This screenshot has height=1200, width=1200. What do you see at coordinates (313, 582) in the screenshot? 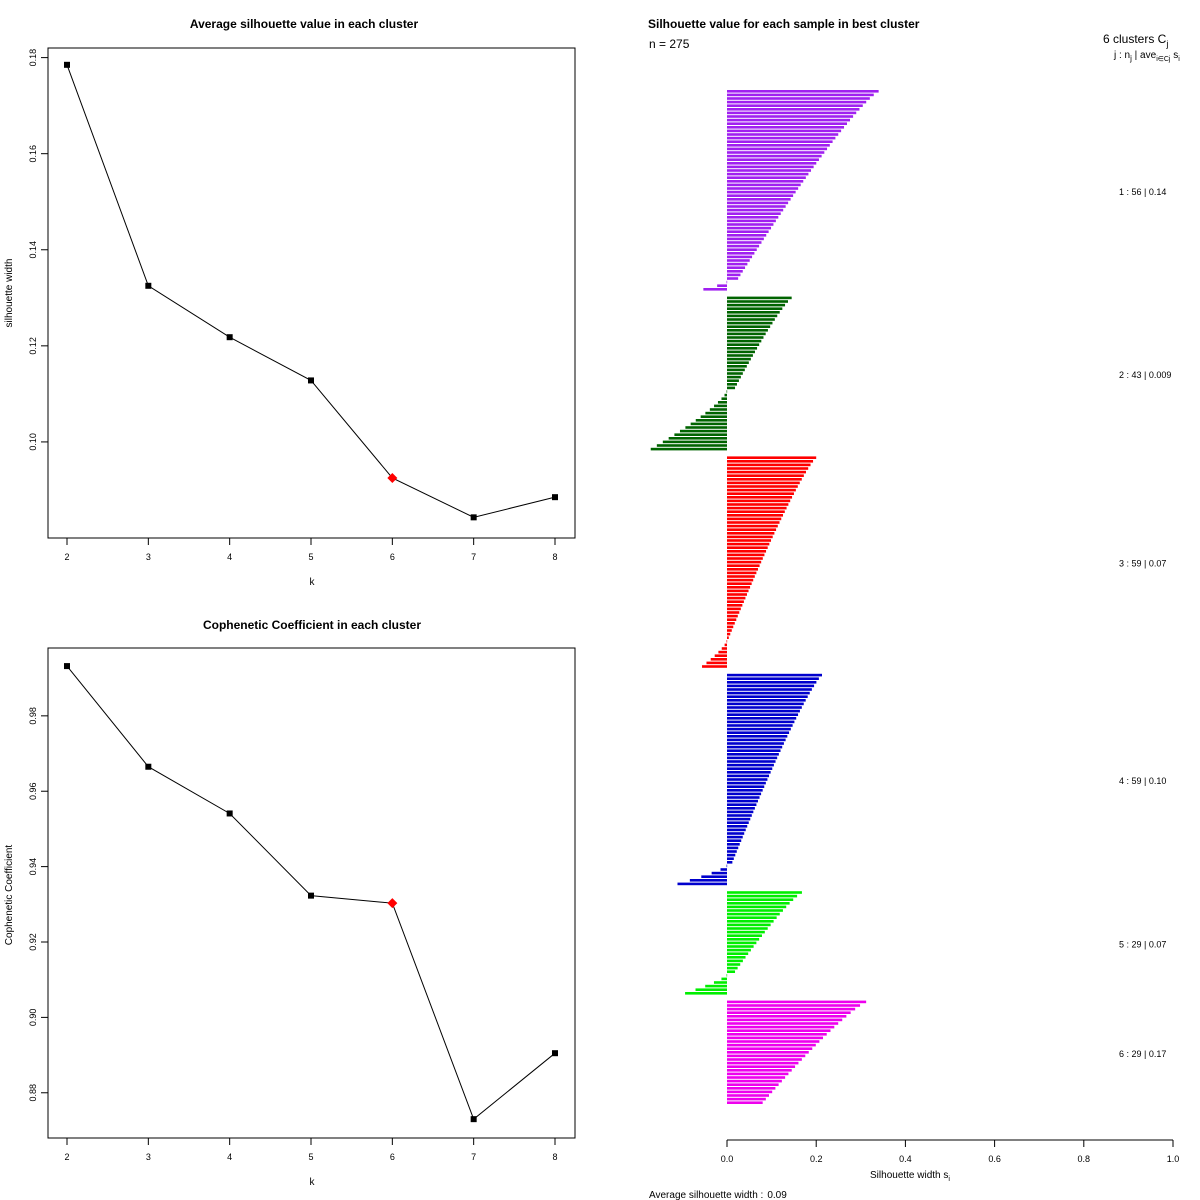
I see `chart1-x-label: k` at bounding box center [313, 582].